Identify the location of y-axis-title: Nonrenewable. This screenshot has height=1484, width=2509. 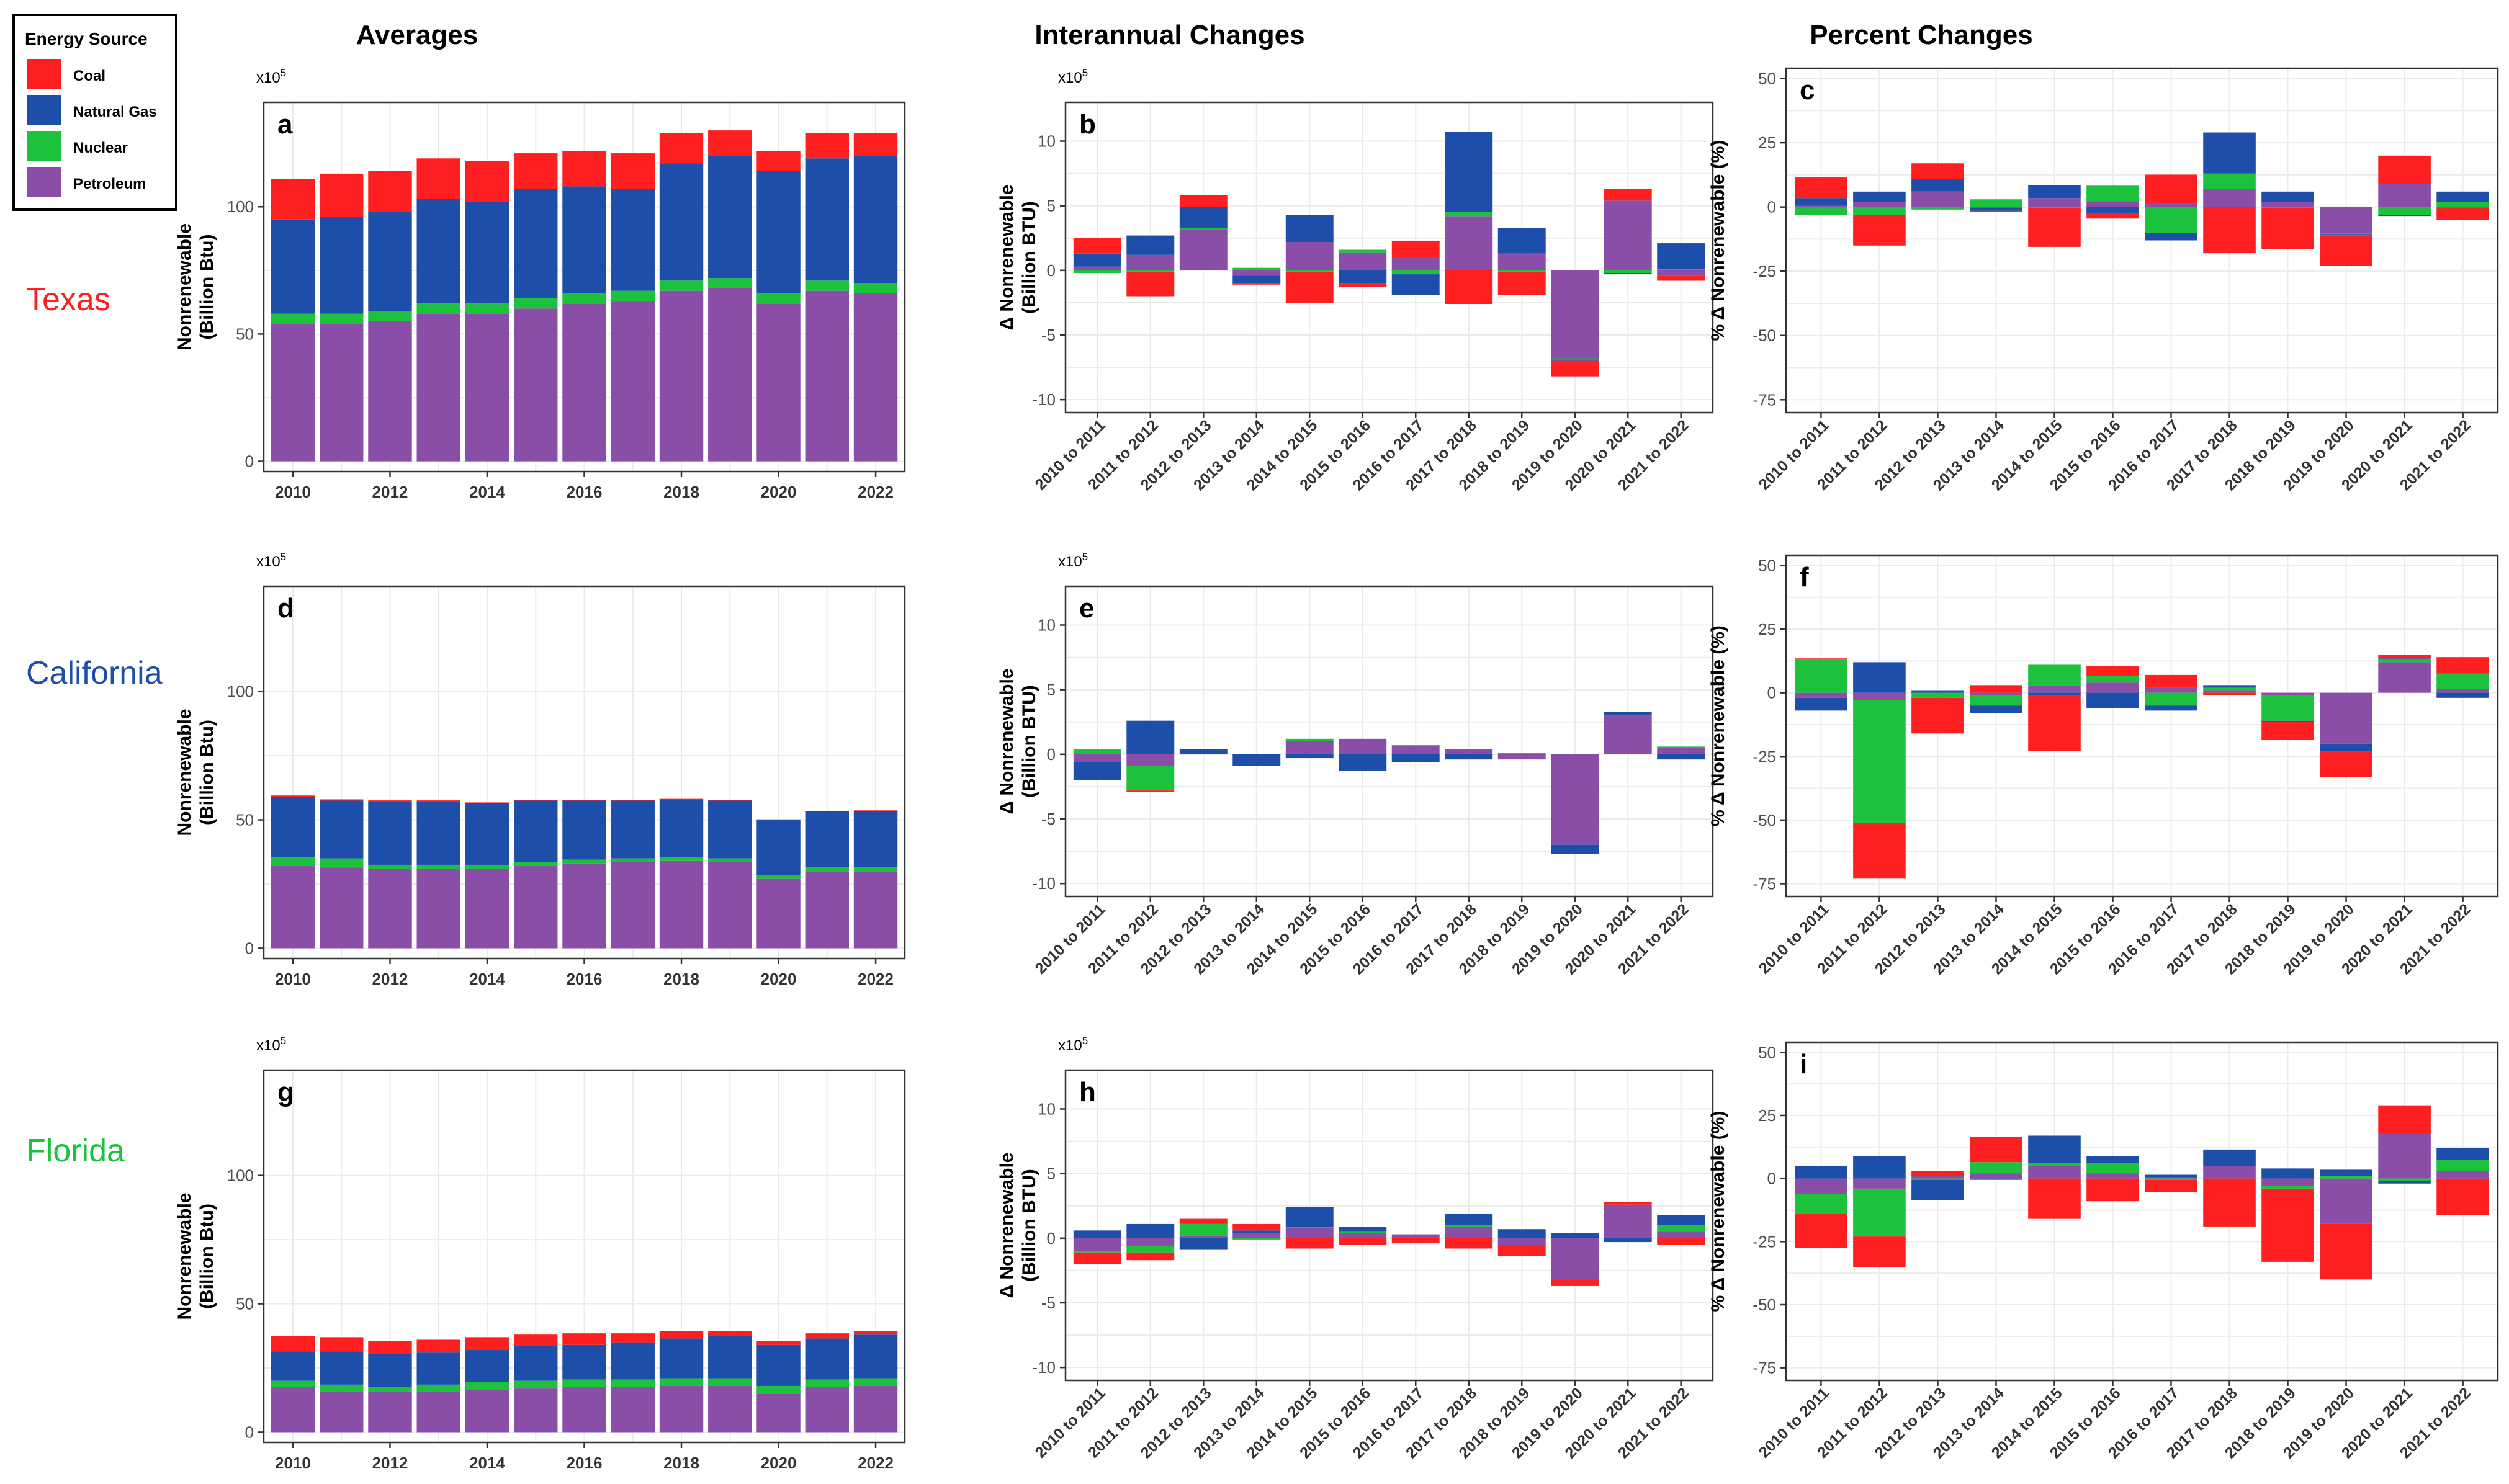
(184, 287).